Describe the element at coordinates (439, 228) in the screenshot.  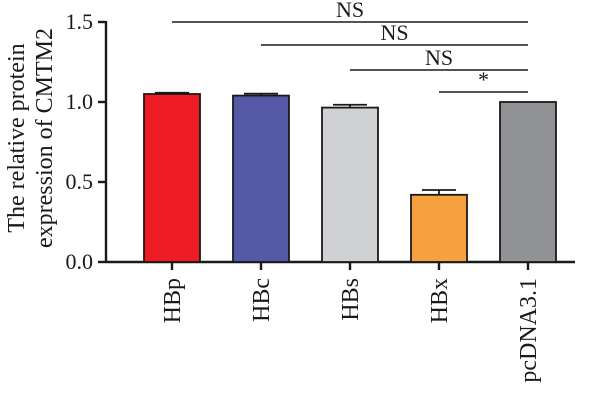
I see `bar-hbx` at that location.